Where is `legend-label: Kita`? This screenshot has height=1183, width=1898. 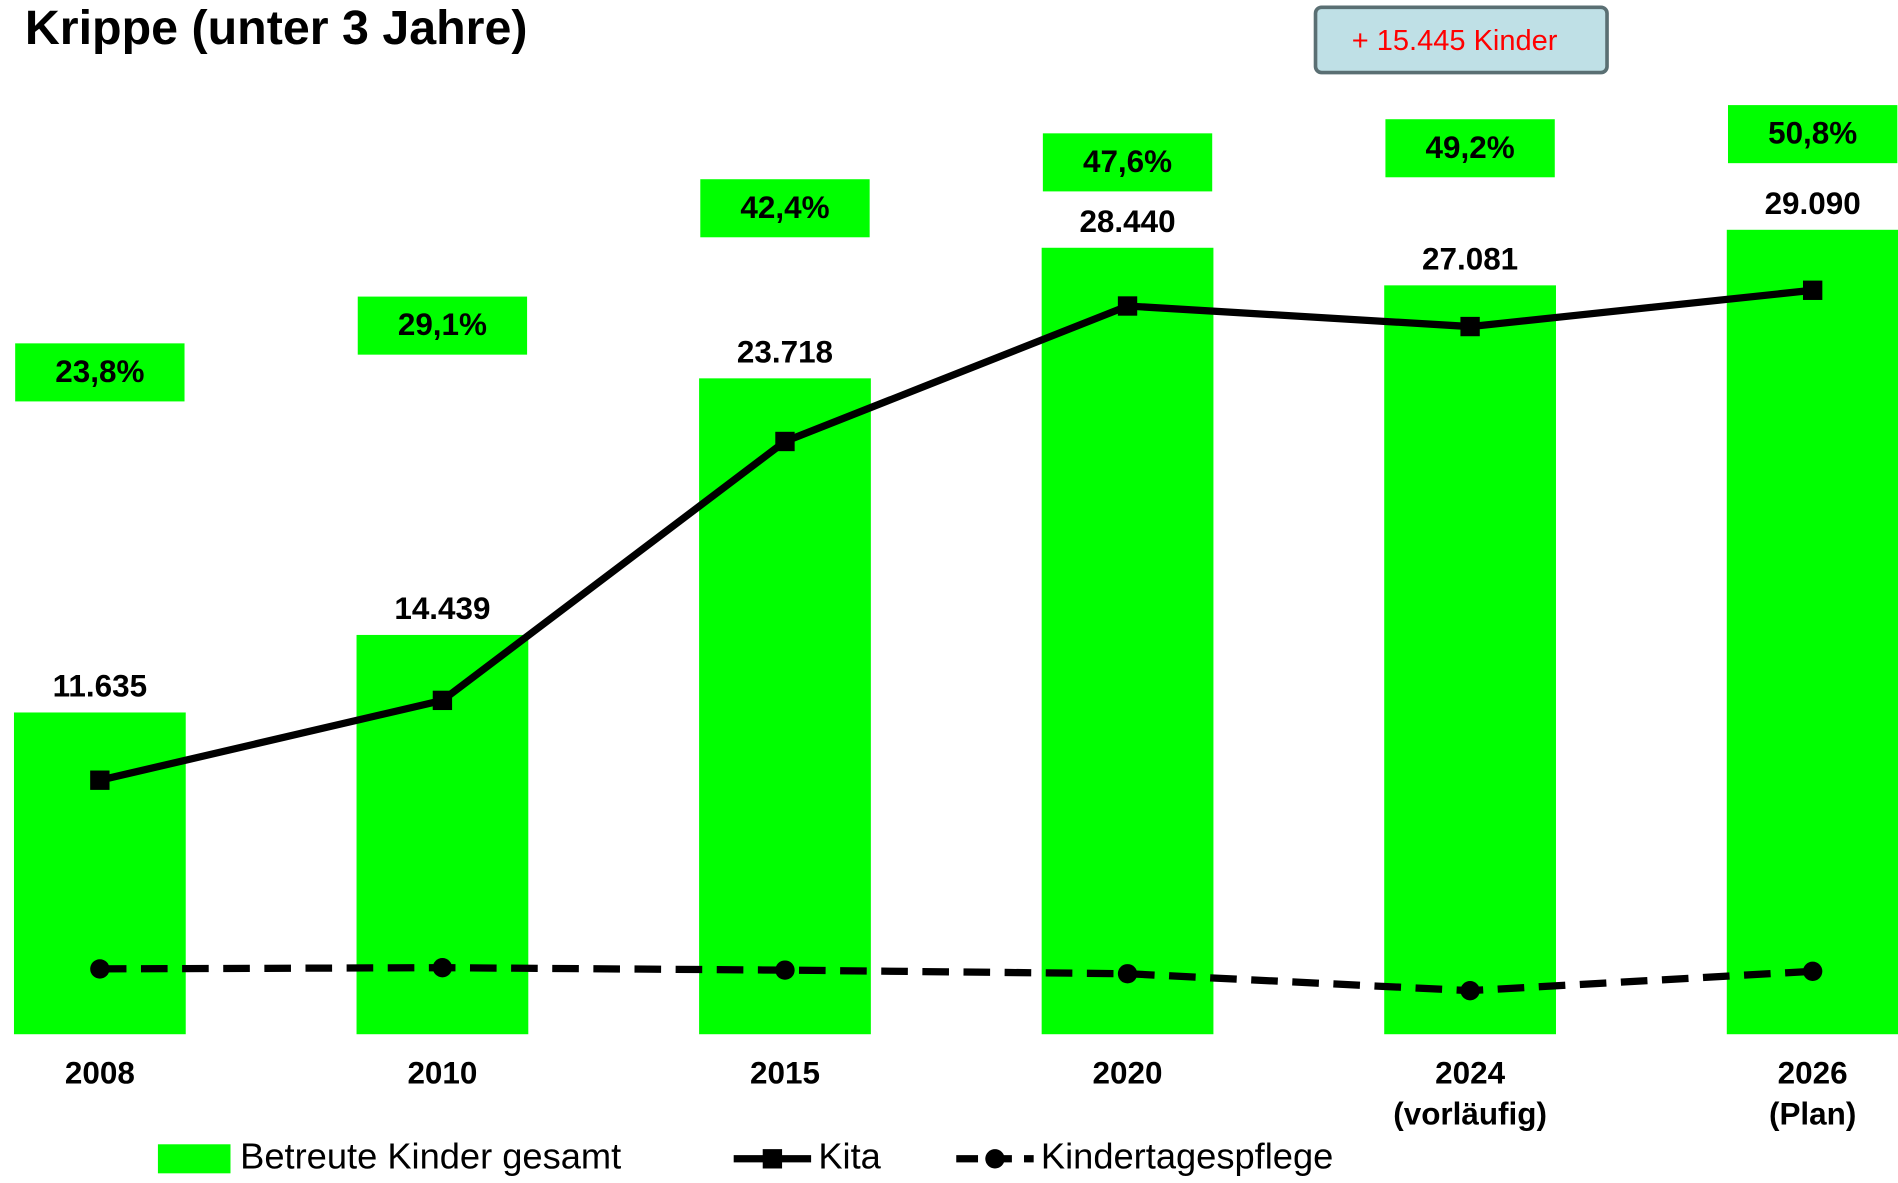
legend-label: Kita is located at coordinates (849, 1155).